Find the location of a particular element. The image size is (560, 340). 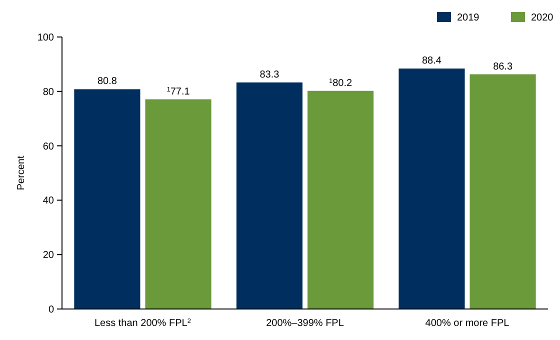

y-tick-label: 60 is located at coordinates (48, 146).